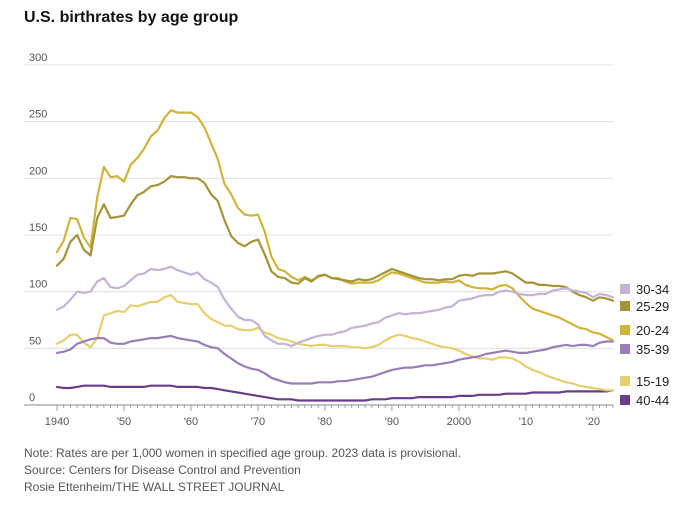 The height and width of the screenshot is (505, 688). What do you see at coordinates (526, 422) in the screenshot?
I see `x-tick-label: '10` at bounding box center [526, 422].